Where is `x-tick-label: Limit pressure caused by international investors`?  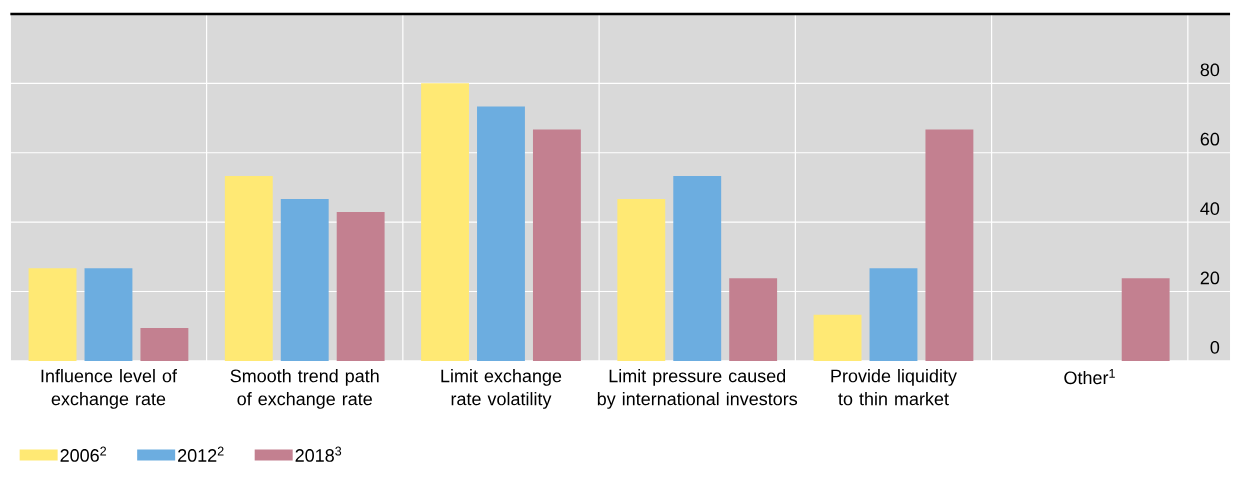 x-tick-label: Limit pressure caused by international investors is located at coordinates (697, 389).